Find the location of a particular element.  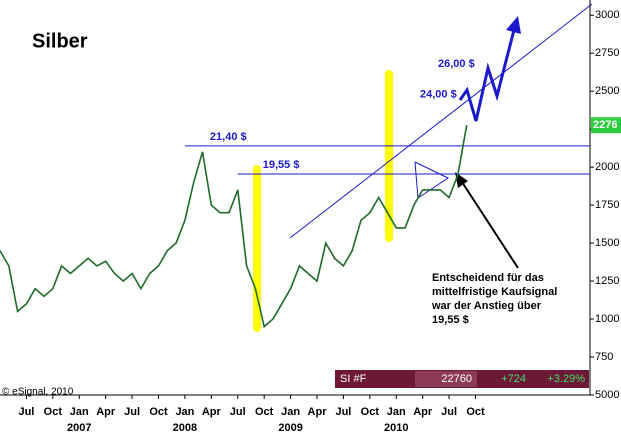

note: 19,55 $ is located at coordinates (450, 320).